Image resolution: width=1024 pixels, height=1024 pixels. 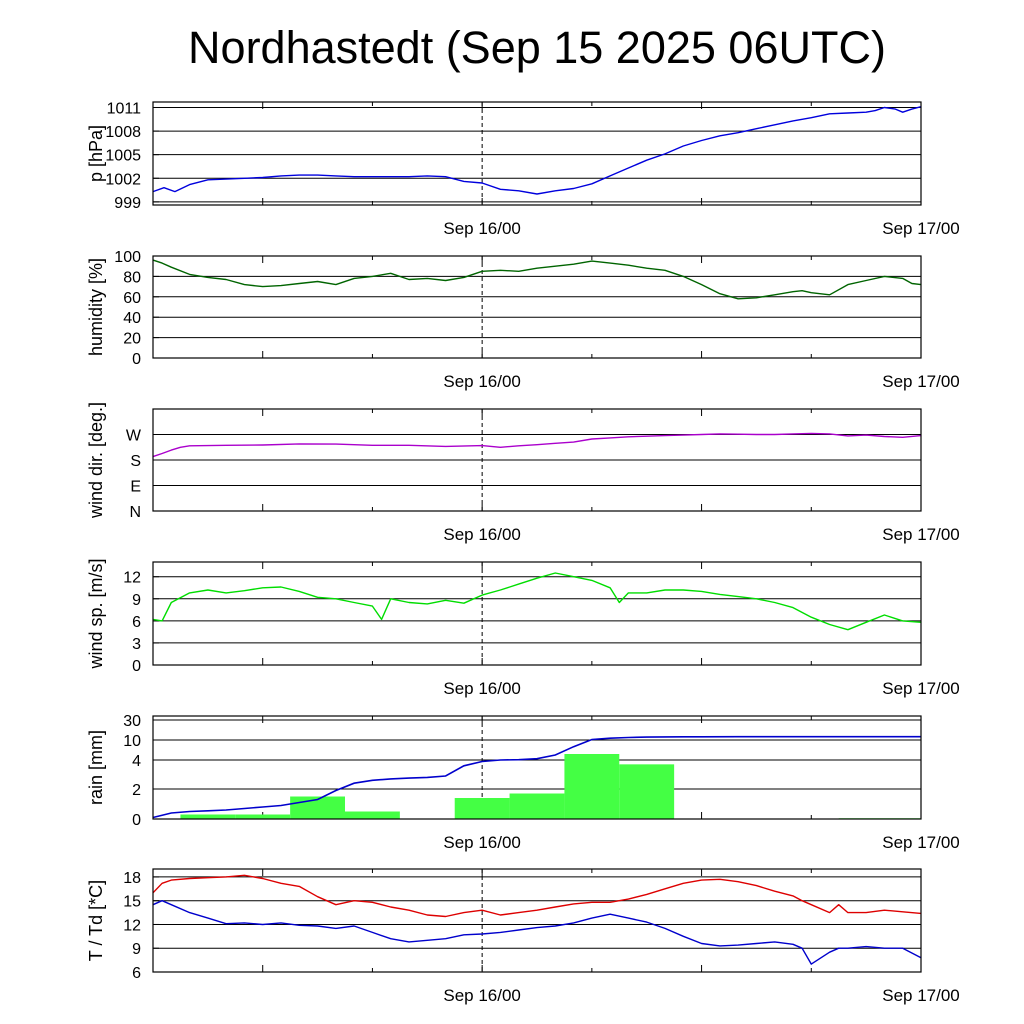 What do you see at coordinates (124, 109) in the screenshot?
I see `y-tick-label: 1011` at bounding box center [124, 109].